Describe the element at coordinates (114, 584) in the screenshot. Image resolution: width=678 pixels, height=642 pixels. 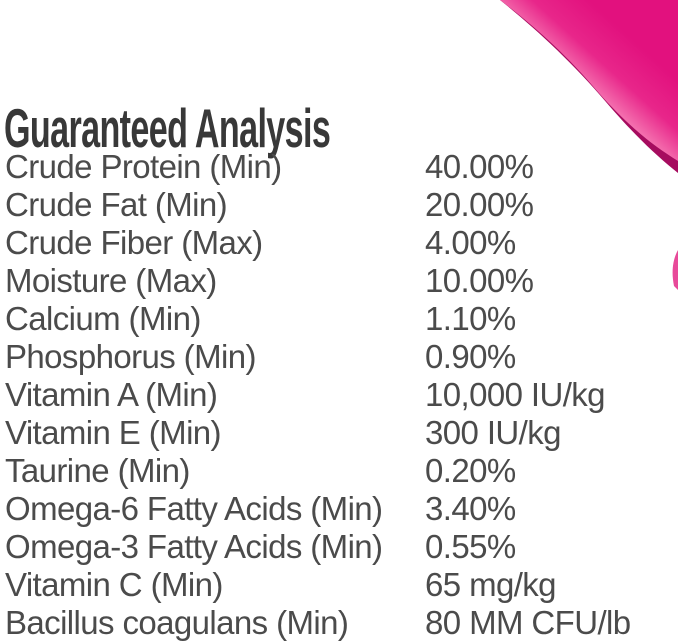
I see `nutrient-label: Vitamin C (Min)` at that location.